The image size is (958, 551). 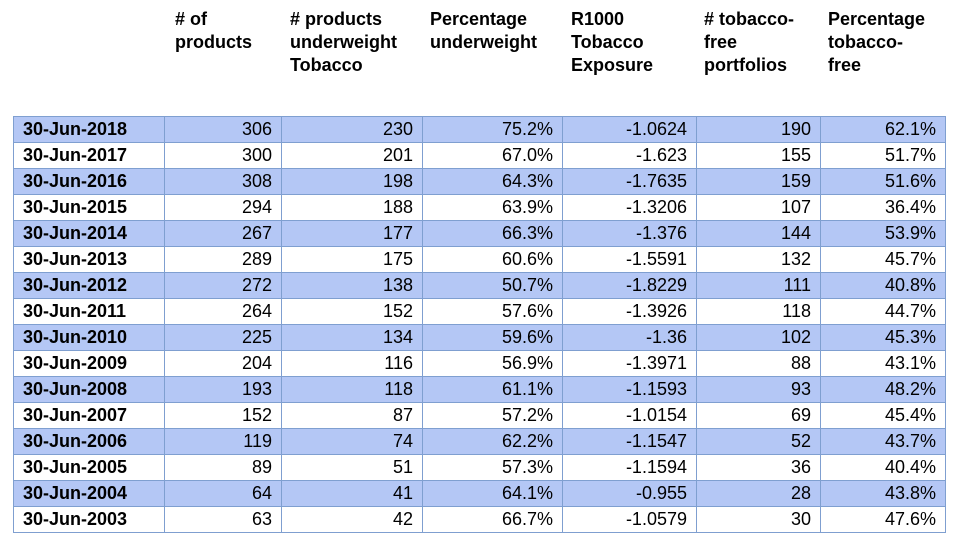 What do you see at coordinates (89, 467) in the screenshot?
I see `row-date-cell: 30-Jun-2005` at bounding box center [89, 467].